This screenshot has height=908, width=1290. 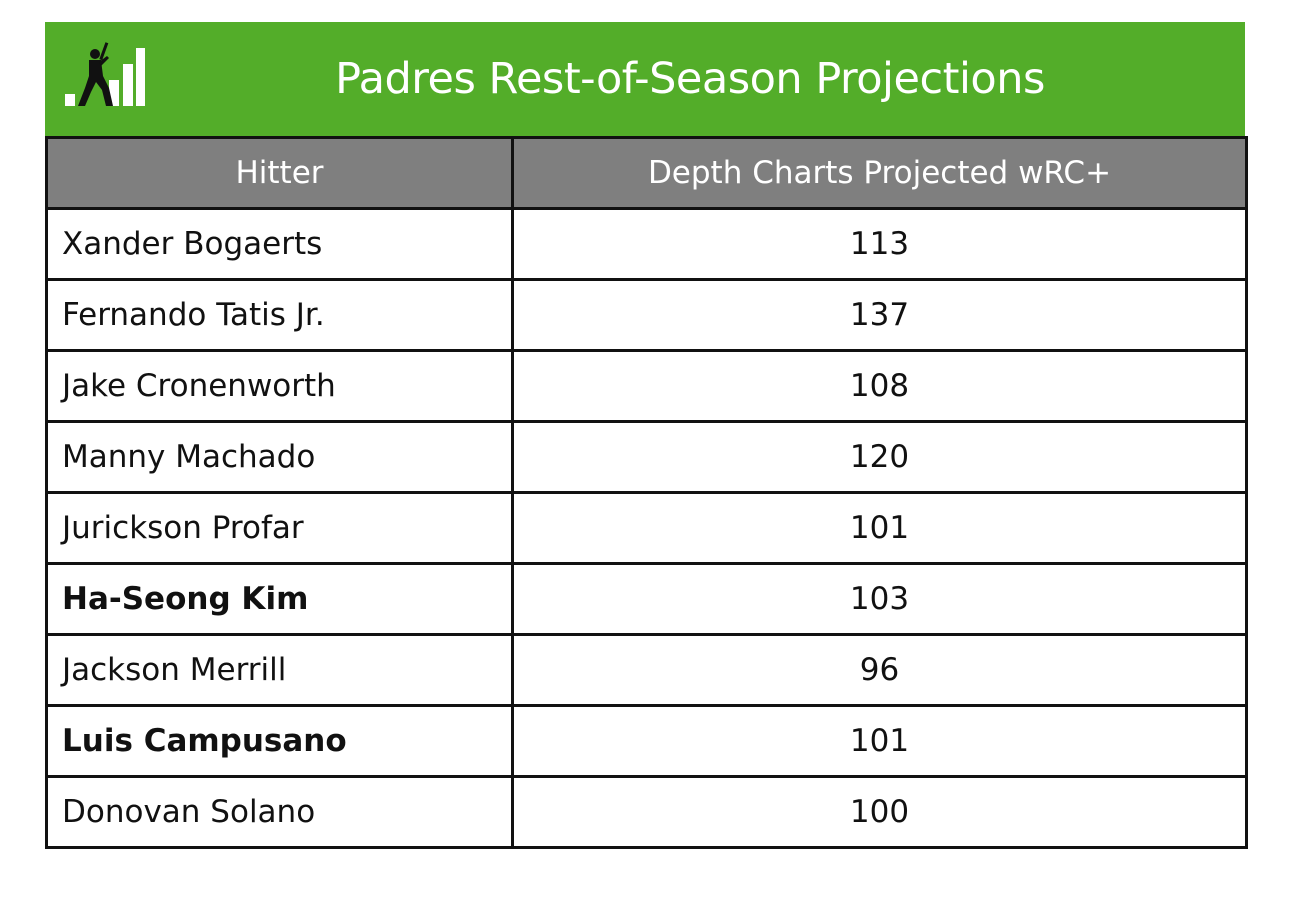 What do you see at coordinates (279, 599) in the screenshot?
I see `hitter-name-cell: Ha-Seong Kim` at bounding box center [279, 599].